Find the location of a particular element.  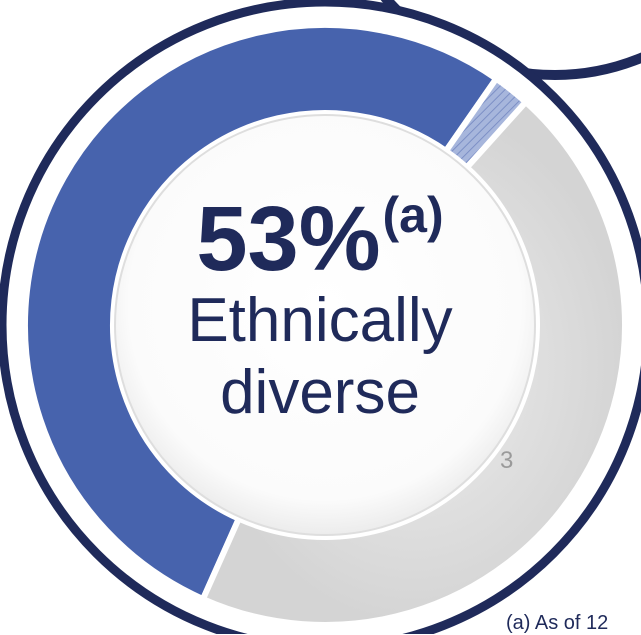

partial-ring-top-right is located at coordinates (510, 40).